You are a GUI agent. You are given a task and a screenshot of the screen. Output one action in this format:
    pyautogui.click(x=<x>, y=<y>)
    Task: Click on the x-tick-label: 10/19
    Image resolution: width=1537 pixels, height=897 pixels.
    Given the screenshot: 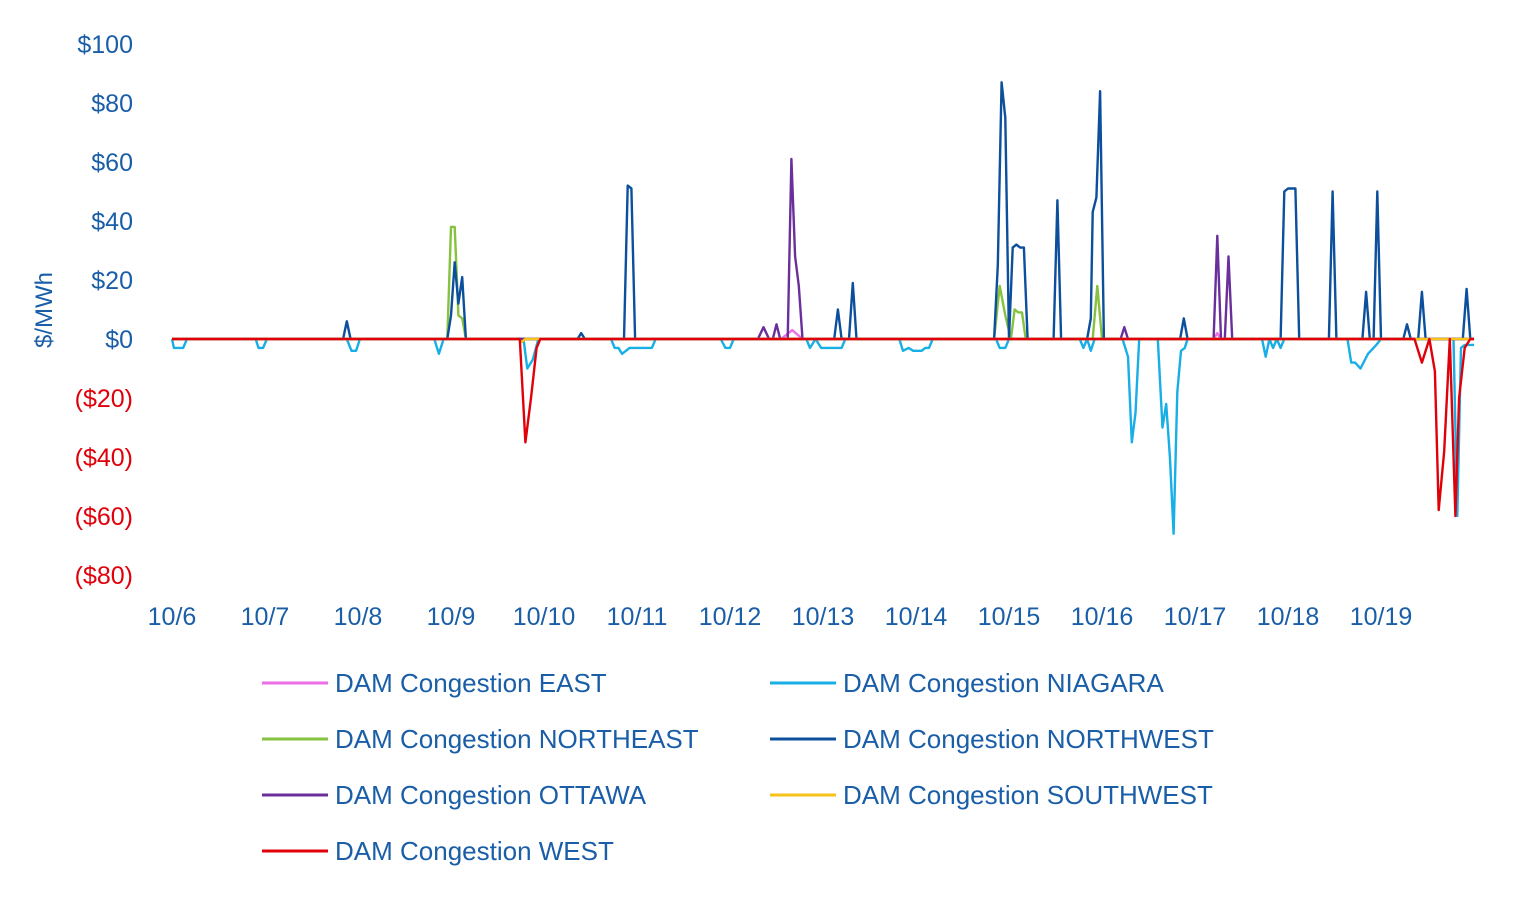 What is the action you would take?
    pyautogui.click(x=1381, y=617)
    